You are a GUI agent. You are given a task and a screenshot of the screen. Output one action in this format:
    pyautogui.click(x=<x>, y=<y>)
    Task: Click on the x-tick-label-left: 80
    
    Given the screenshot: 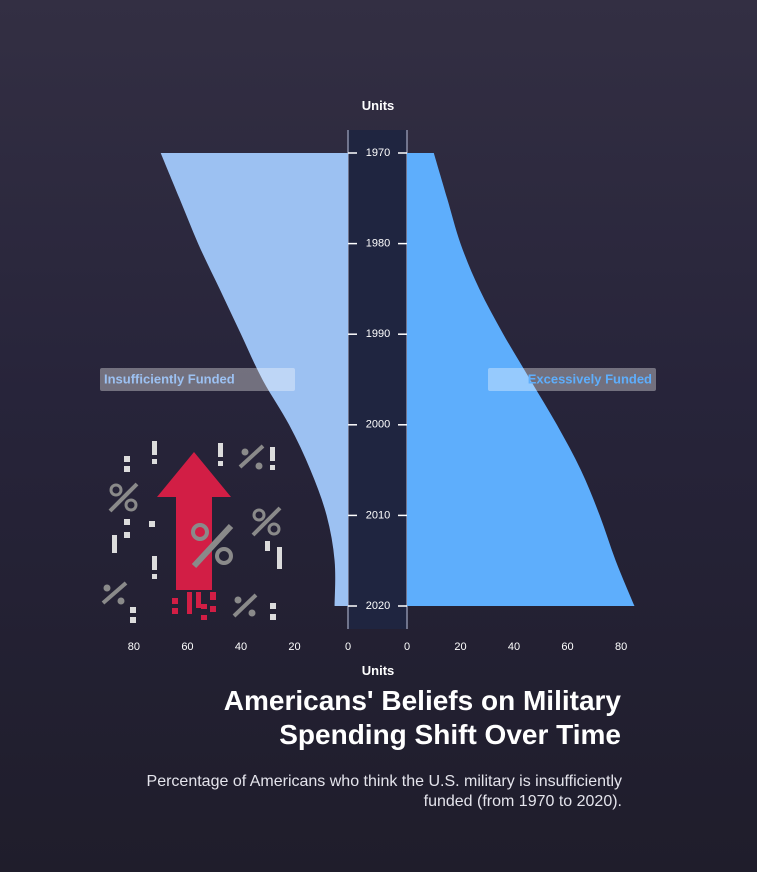 What is the action you would take?
    pyautogui.click(x=134, y=647)
    